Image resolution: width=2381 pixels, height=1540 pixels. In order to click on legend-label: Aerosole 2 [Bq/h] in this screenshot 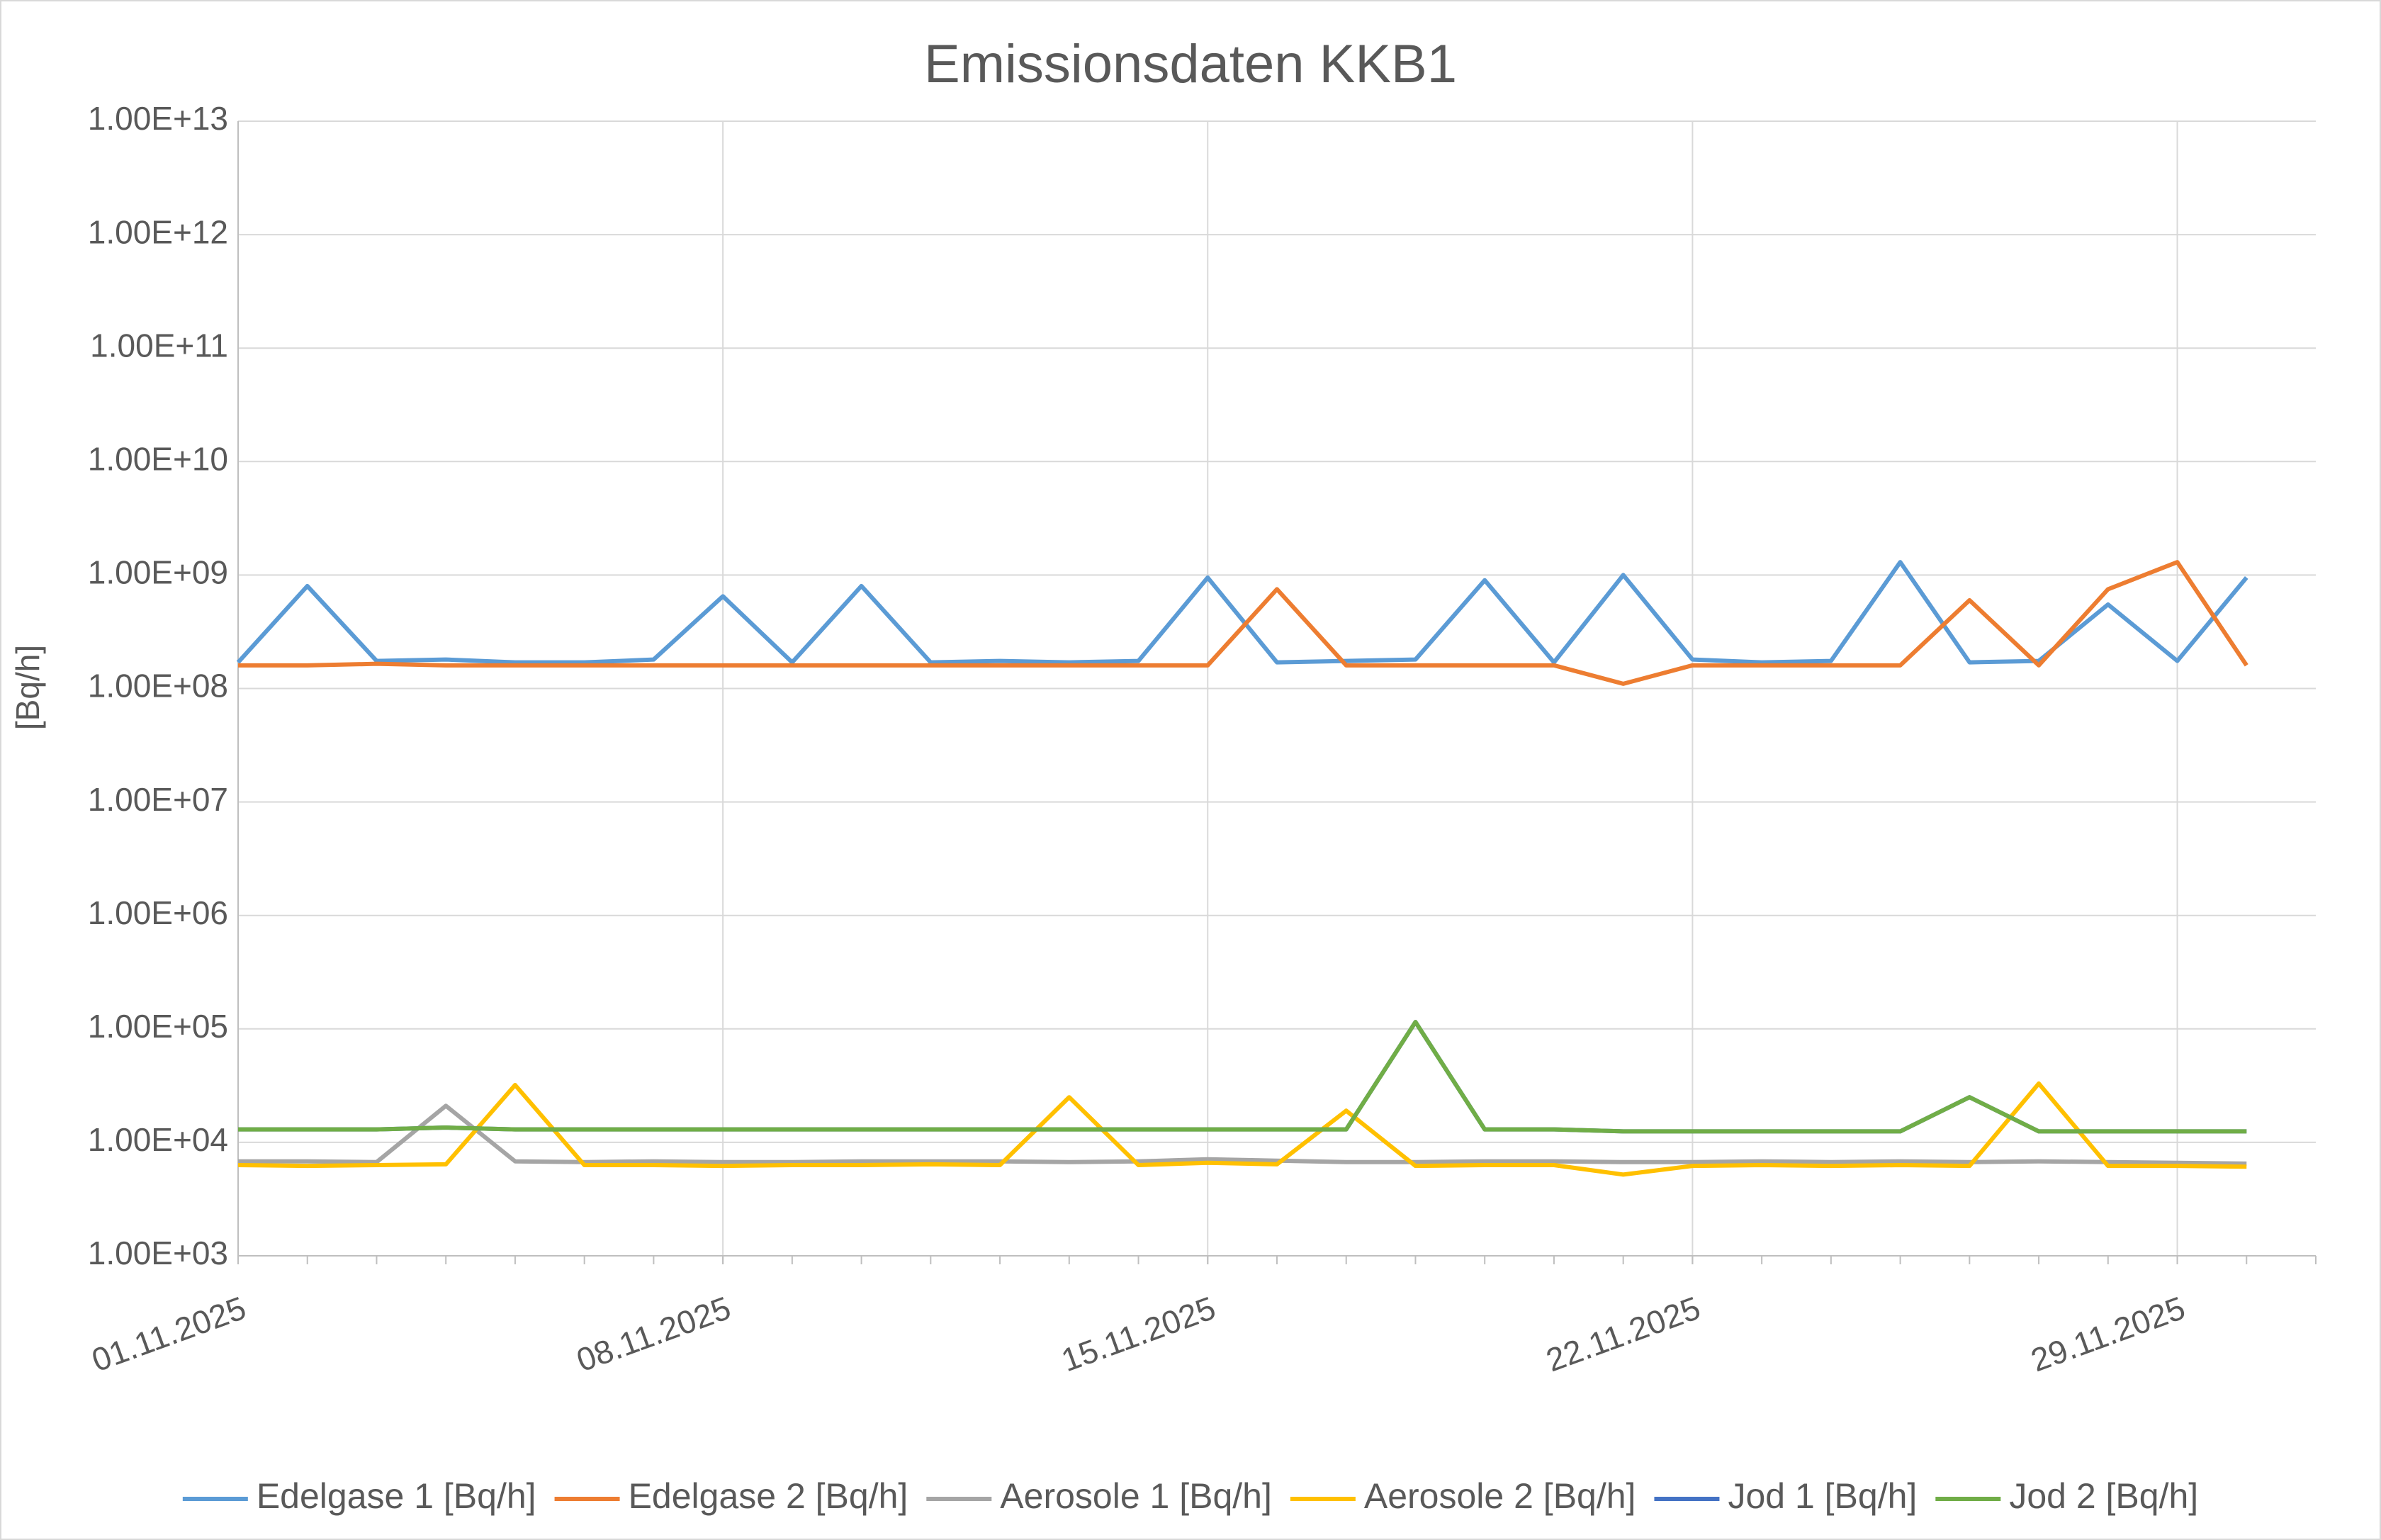, I will do `click(1500, 1496)`.